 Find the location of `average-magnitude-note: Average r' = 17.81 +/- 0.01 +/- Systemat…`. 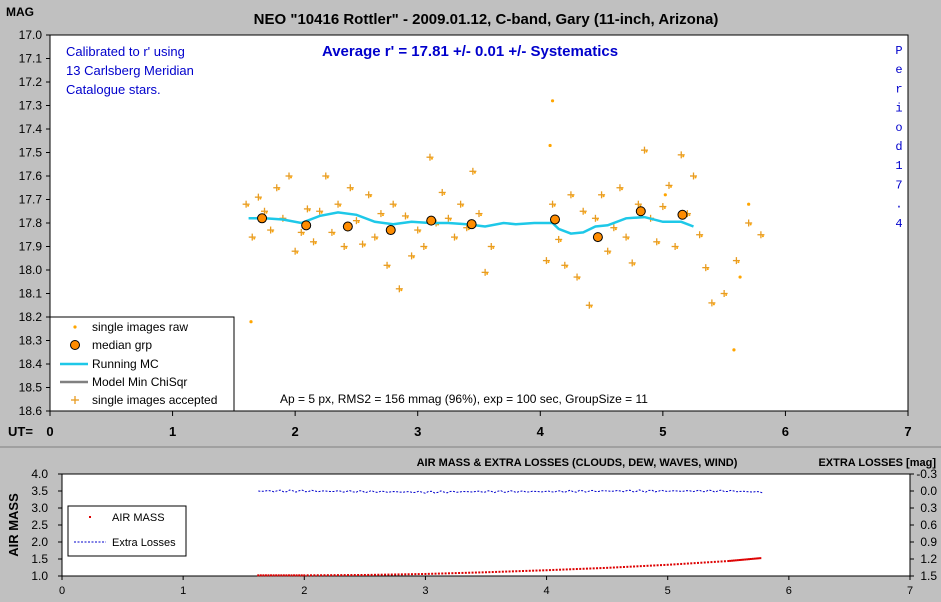

average-magnitude-note: Average r' = 17.81 +/- 0.01 +/- Systemat… is located at coordinates (470, 51).